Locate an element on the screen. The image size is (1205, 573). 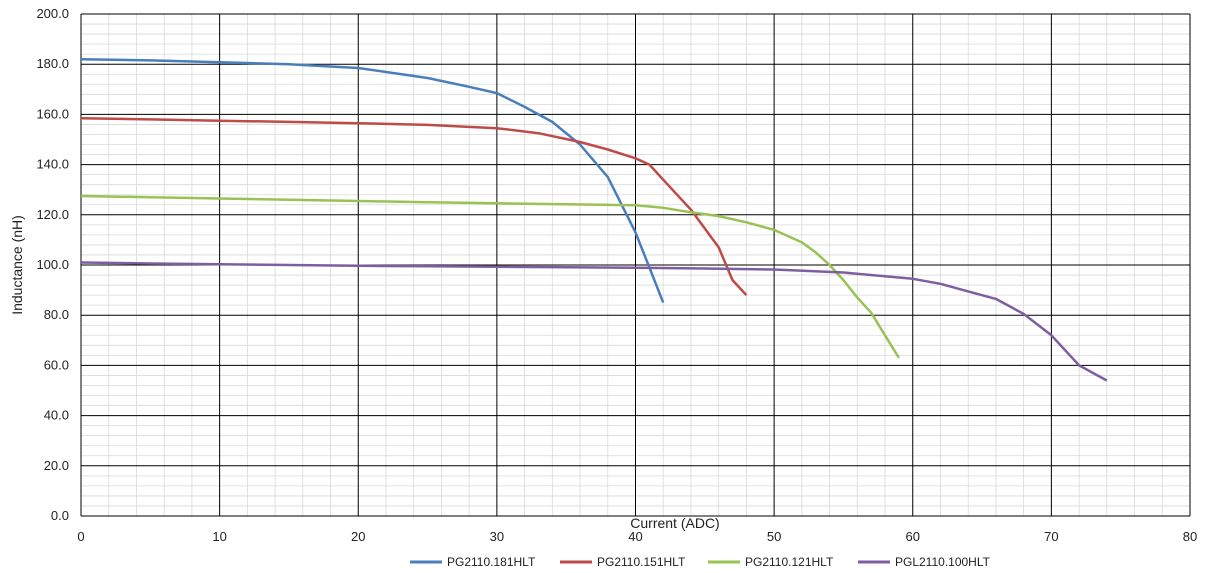
y-tick-label: 60.0 is located at coordinates (56, 364).